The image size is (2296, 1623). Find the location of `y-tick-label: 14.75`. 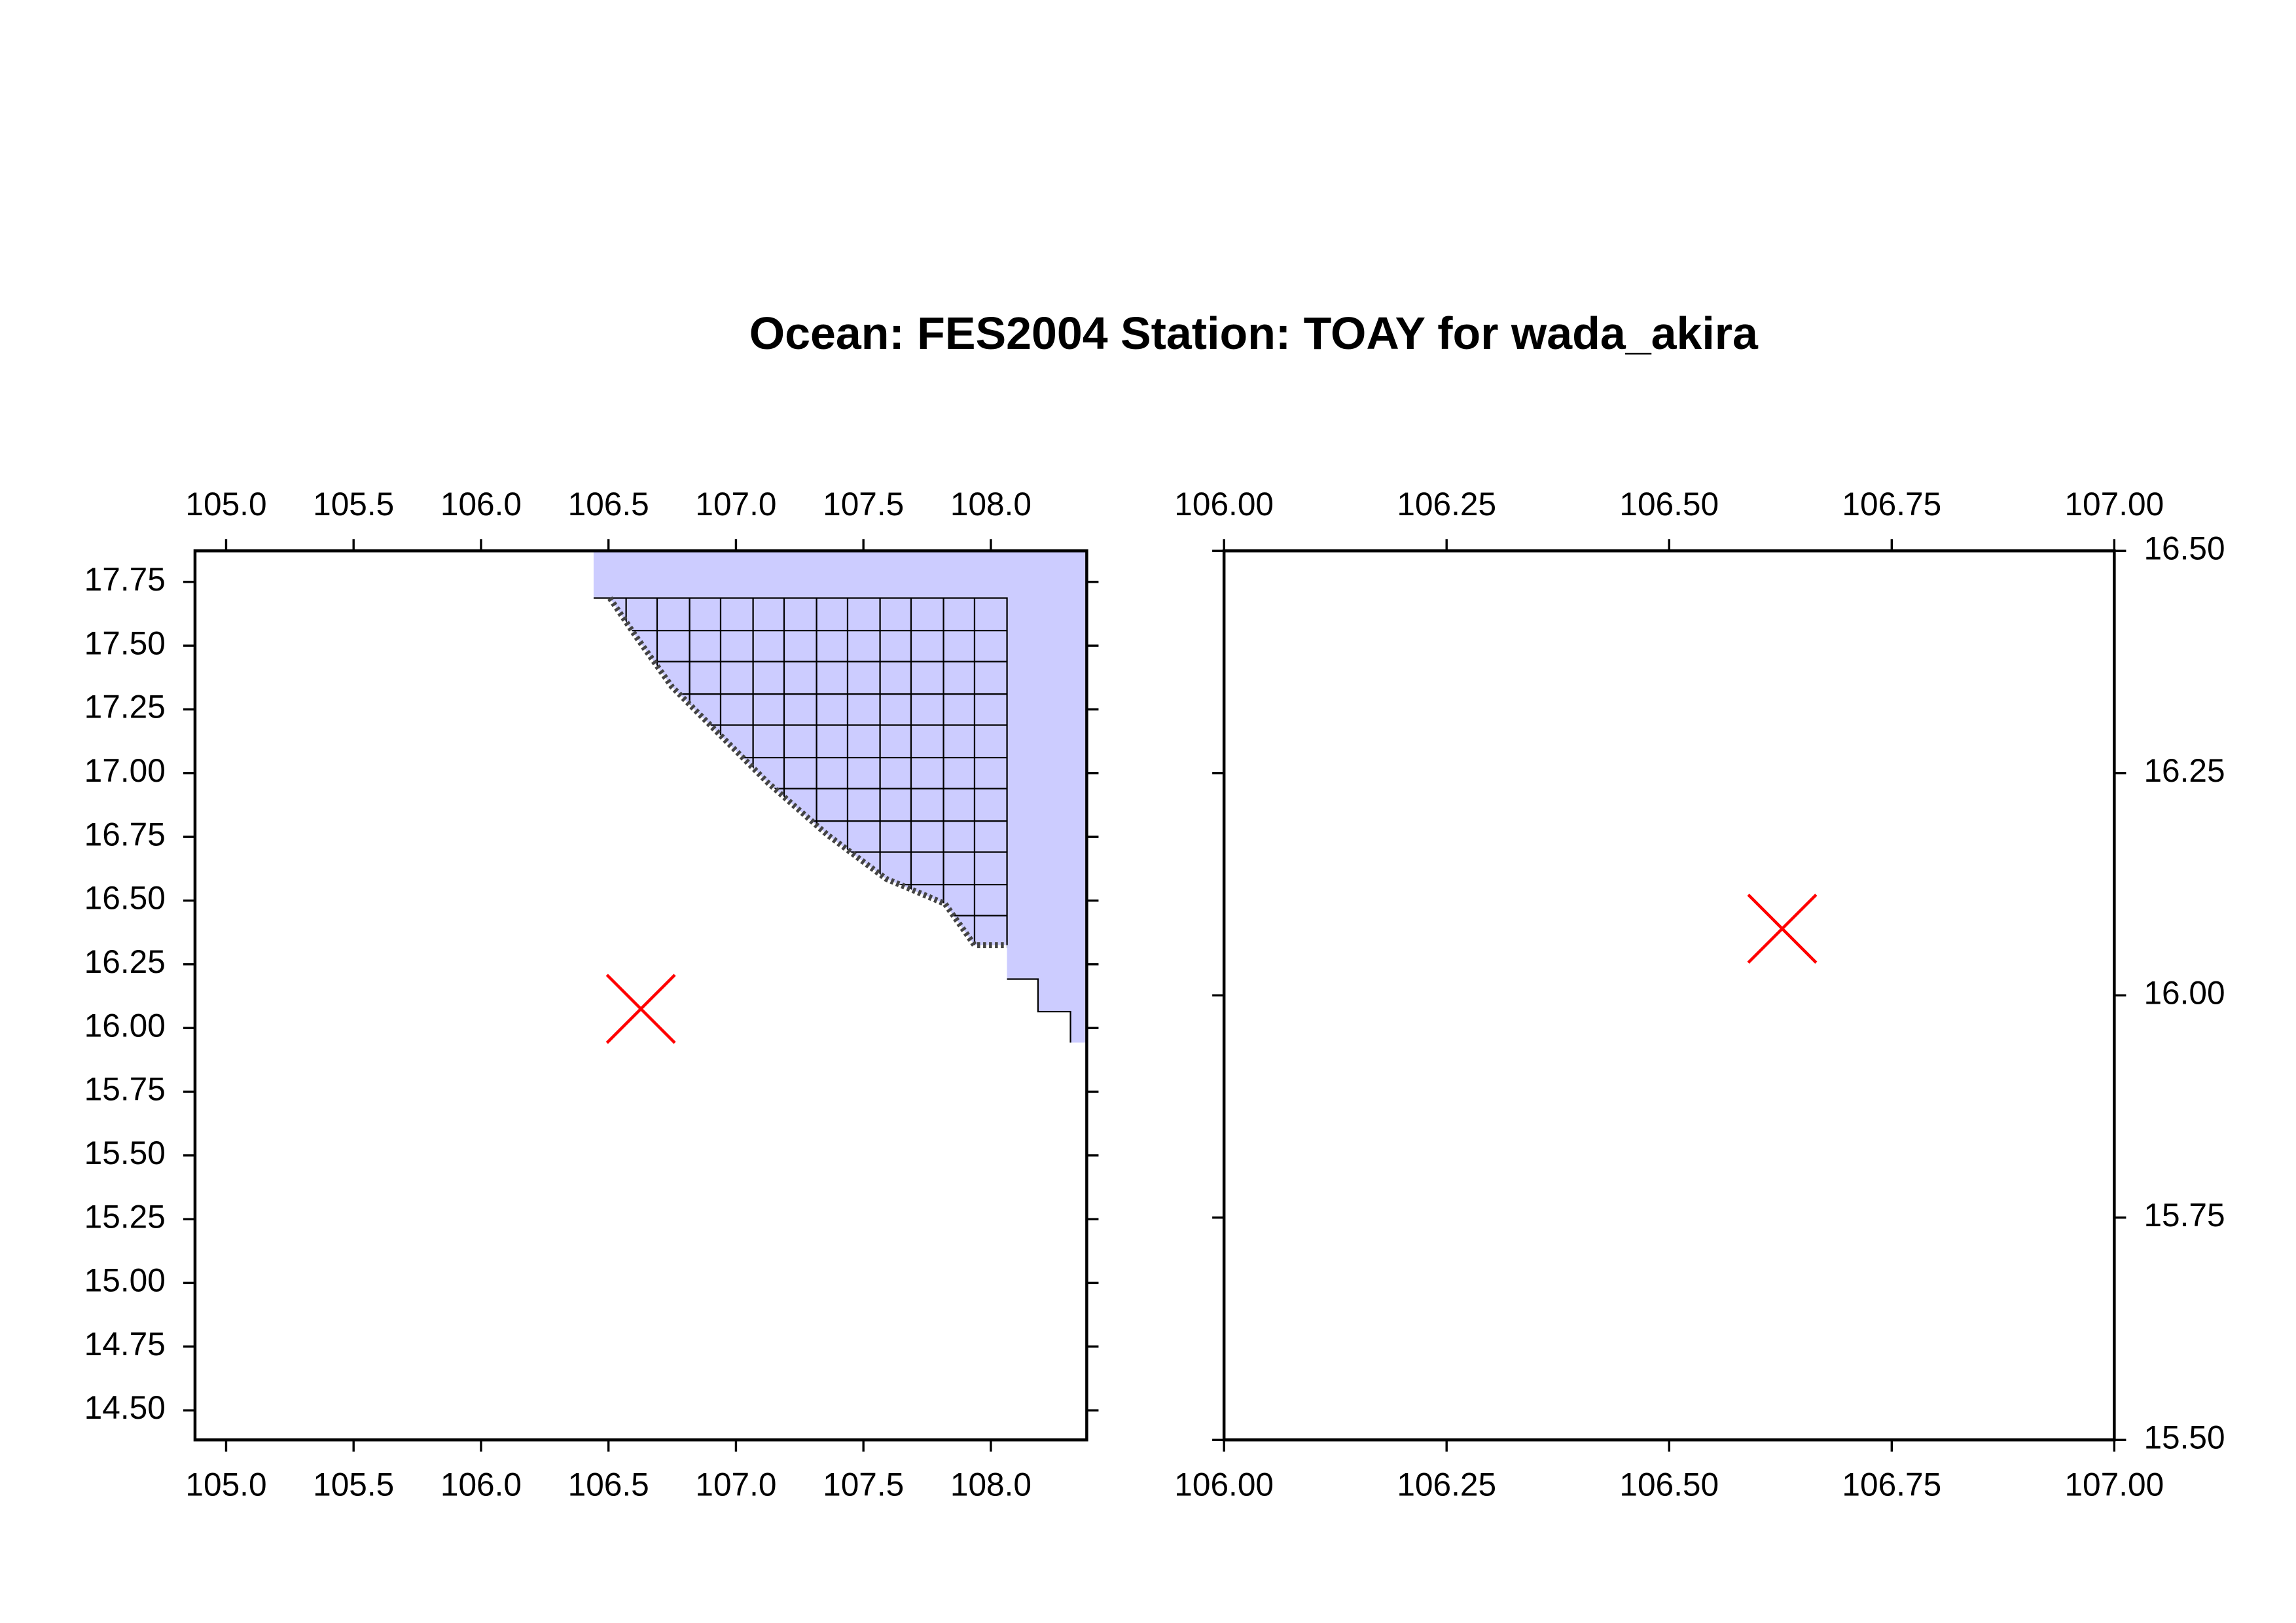

y-tick-label: 14.75 is located at coordinates (125, 1344).